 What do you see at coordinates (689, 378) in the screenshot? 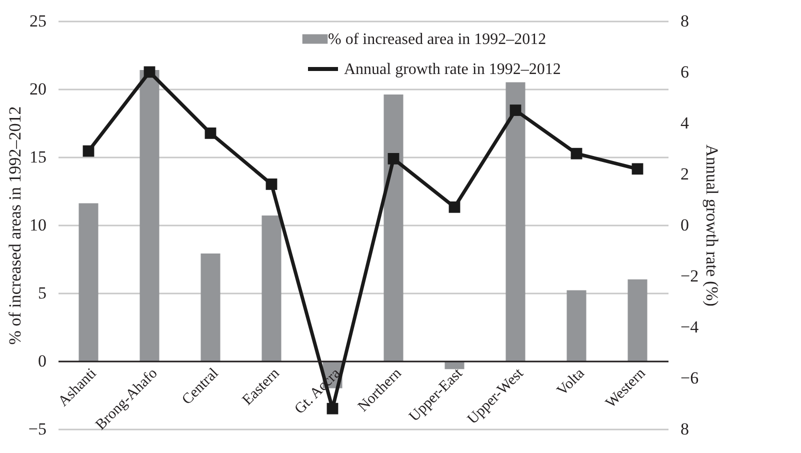
I see `y2-tick-label: −6` at bounding box center [689, 378].